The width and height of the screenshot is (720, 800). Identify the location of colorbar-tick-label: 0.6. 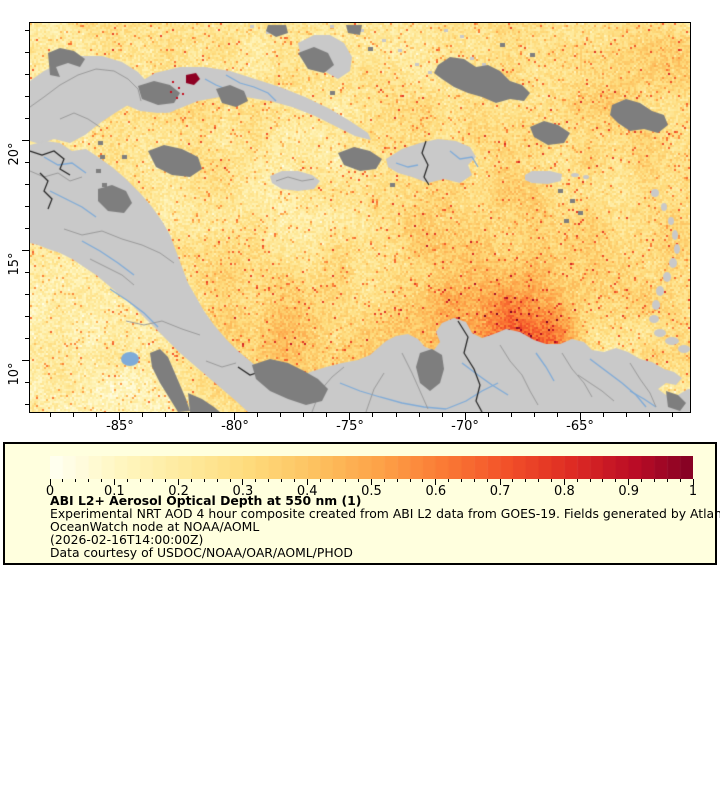
(436, 491).